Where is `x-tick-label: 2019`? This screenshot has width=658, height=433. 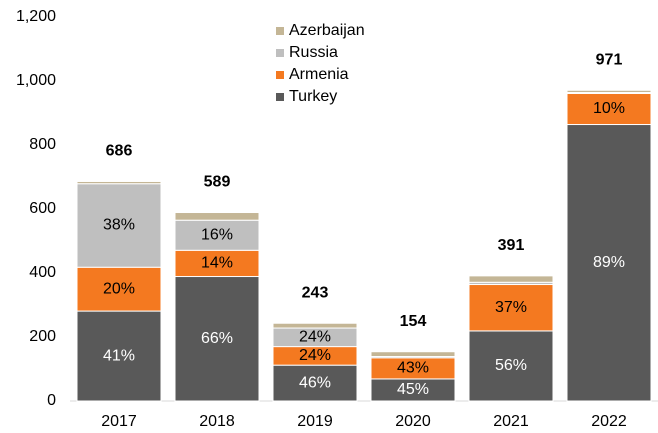 x-tick-label: 2019 is located at coordinates (315, 421).